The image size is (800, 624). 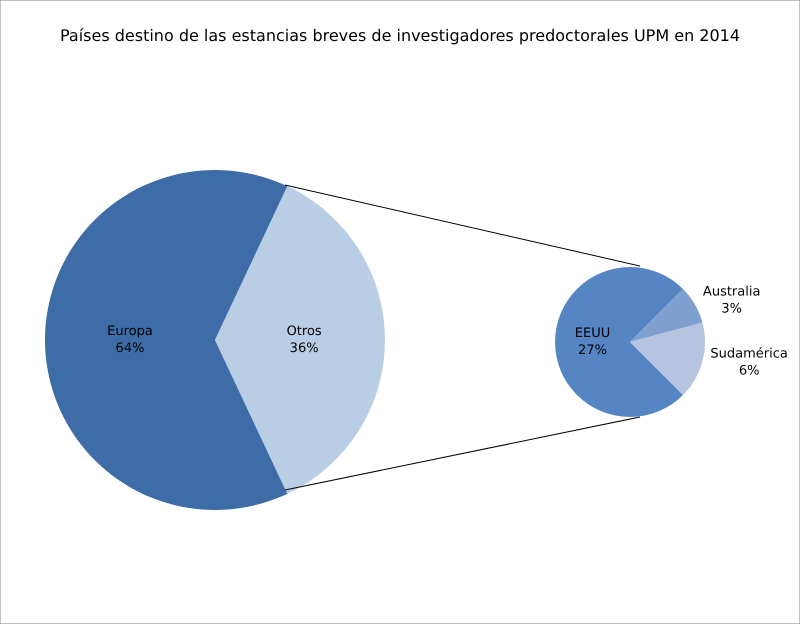 What do you see at coordinates (130, 332) in the screenshot?
I see `slice-label: Europa` at bounding box center [130, 332].